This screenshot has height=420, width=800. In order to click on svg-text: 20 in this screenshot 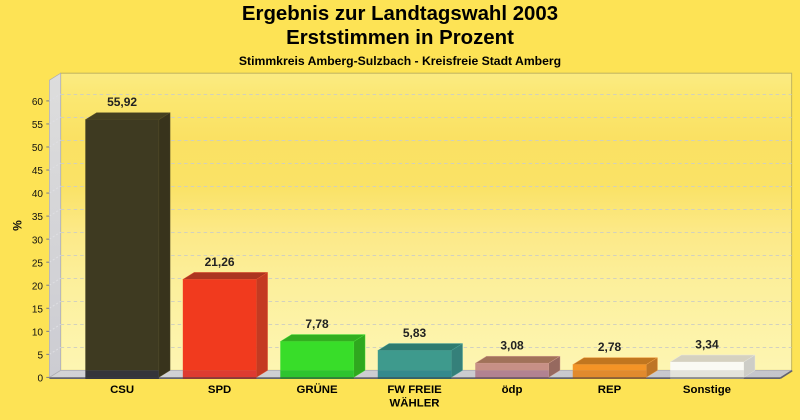, I will do `click(38, 286)`.